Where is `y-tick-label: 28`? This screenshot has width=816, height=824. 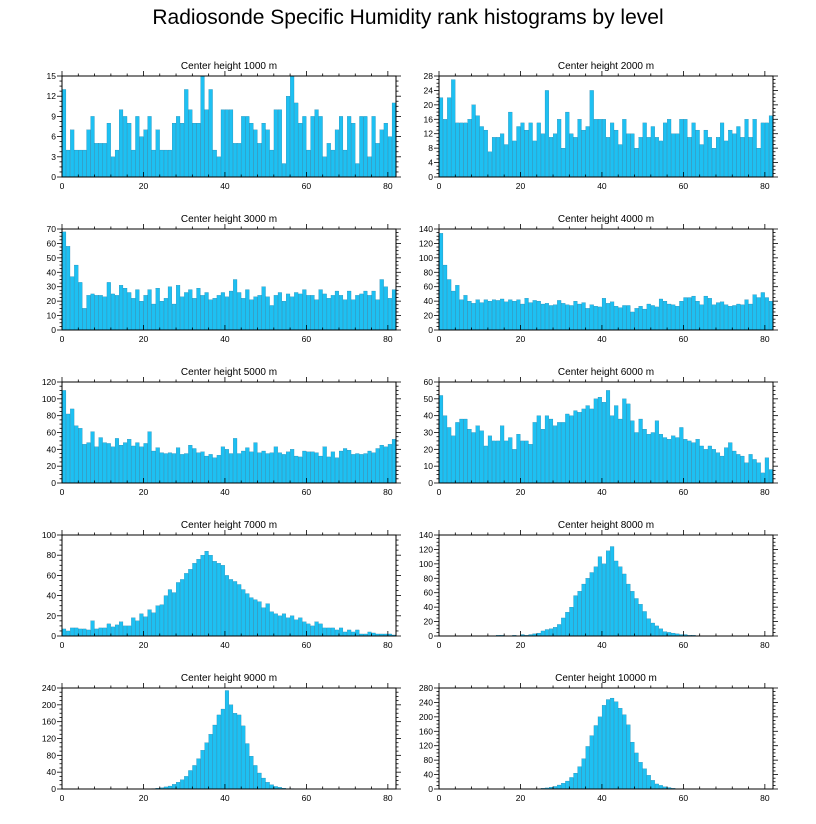
y-tick-label: 28 is located at coordinates (429, 76).